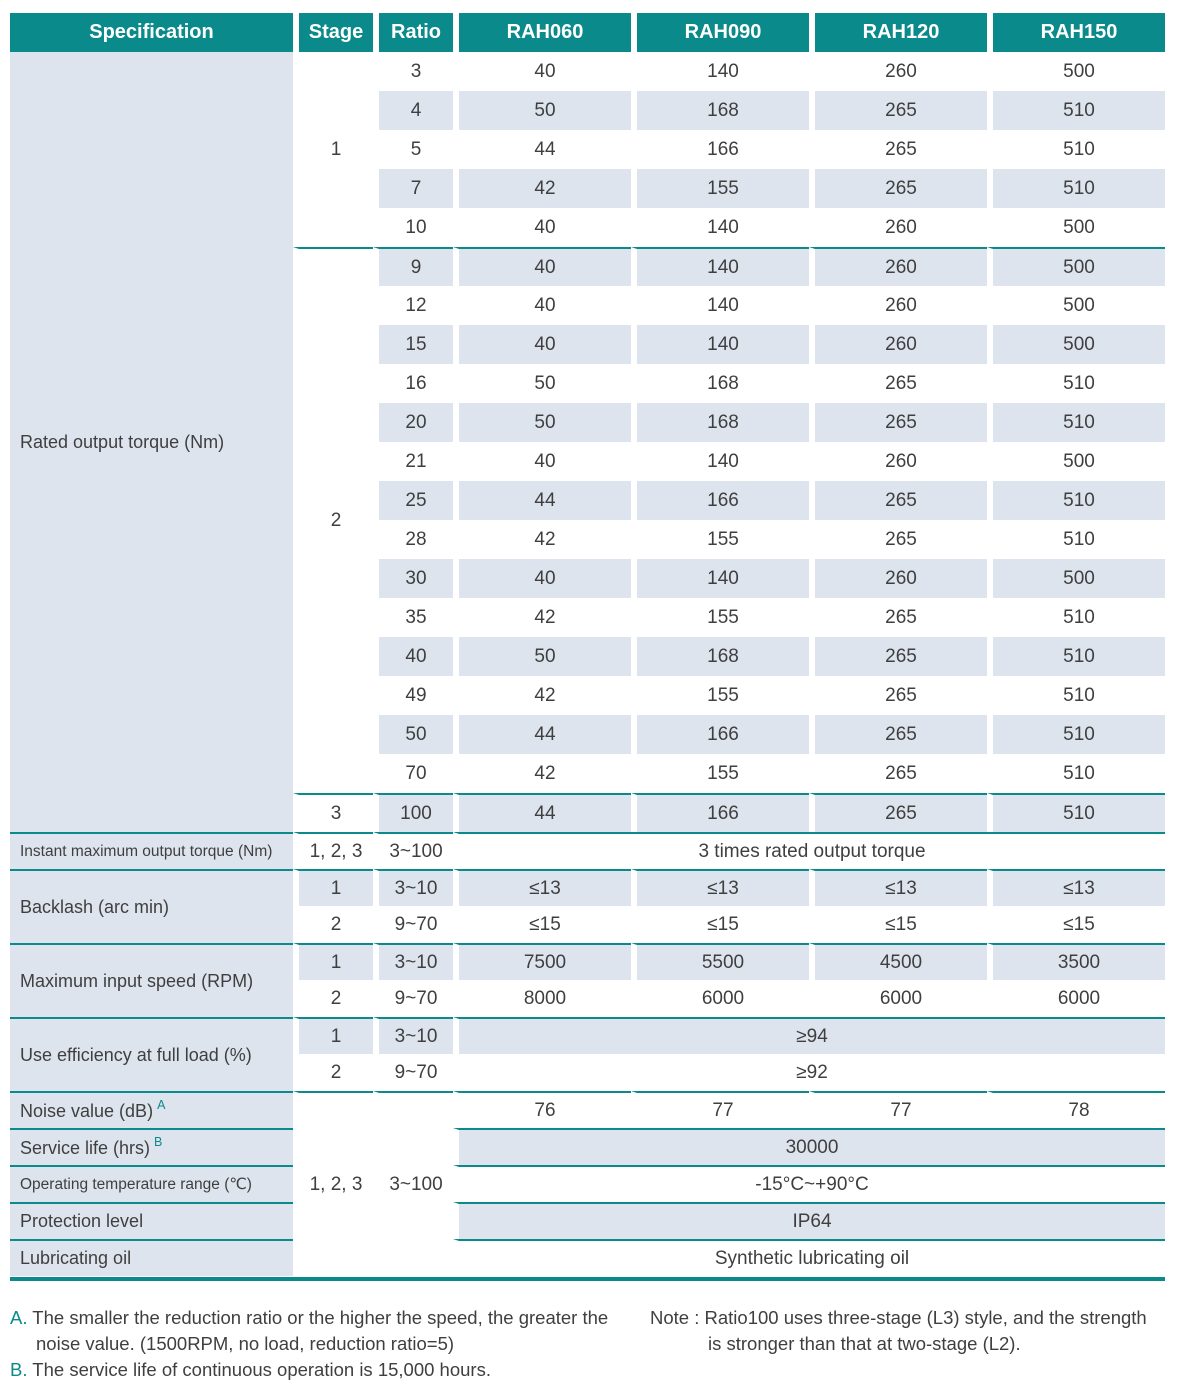 This screenshot has width=1178, height=1392. I want to click on ratio-cell: 7, so click(413, 188).